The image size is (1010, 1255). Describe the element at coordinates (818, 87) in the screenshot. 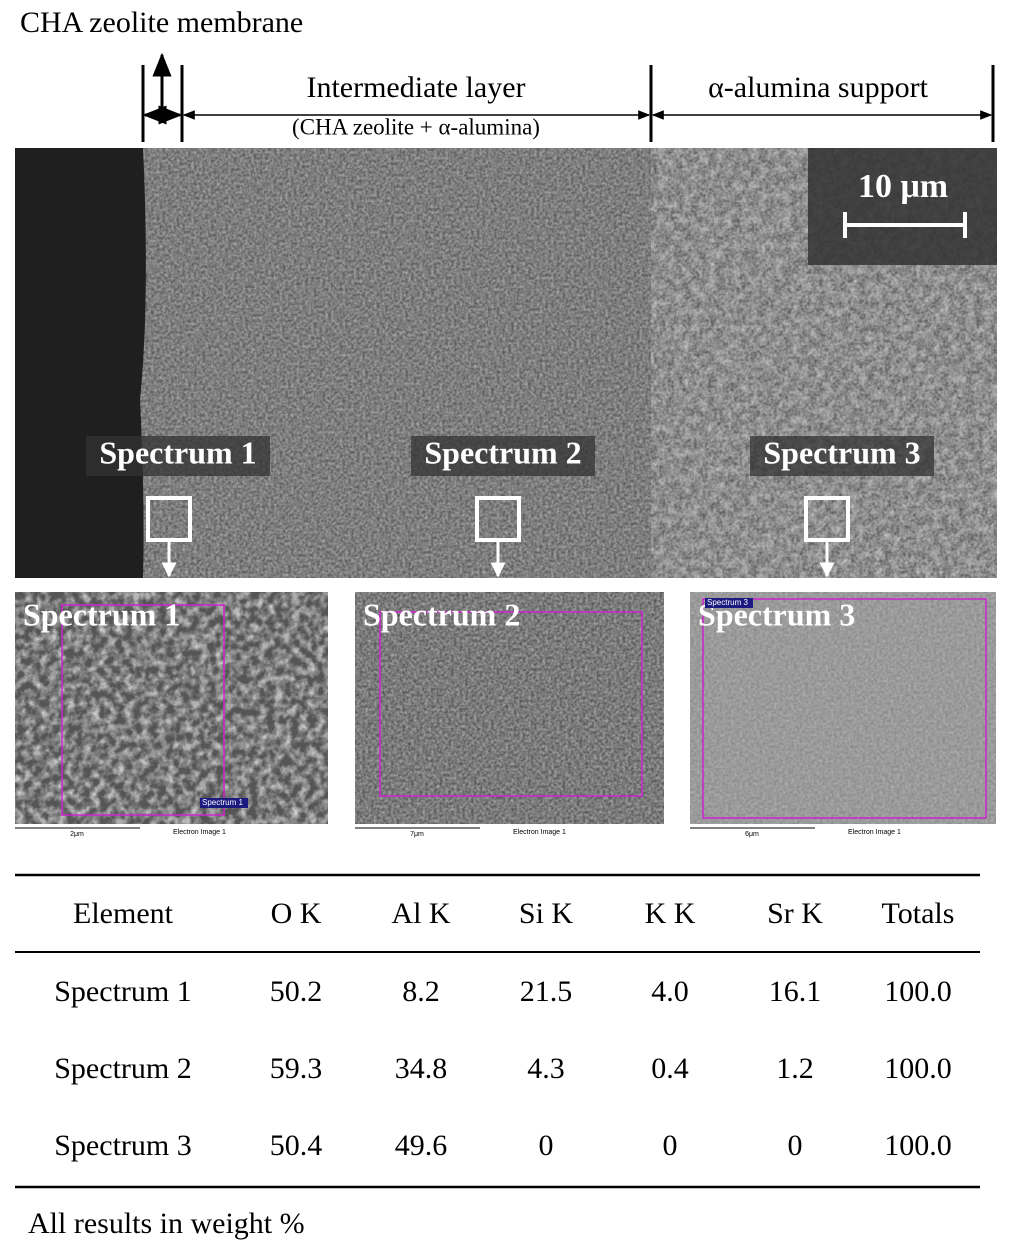

I see `support-label: α-alumina support` at that location.